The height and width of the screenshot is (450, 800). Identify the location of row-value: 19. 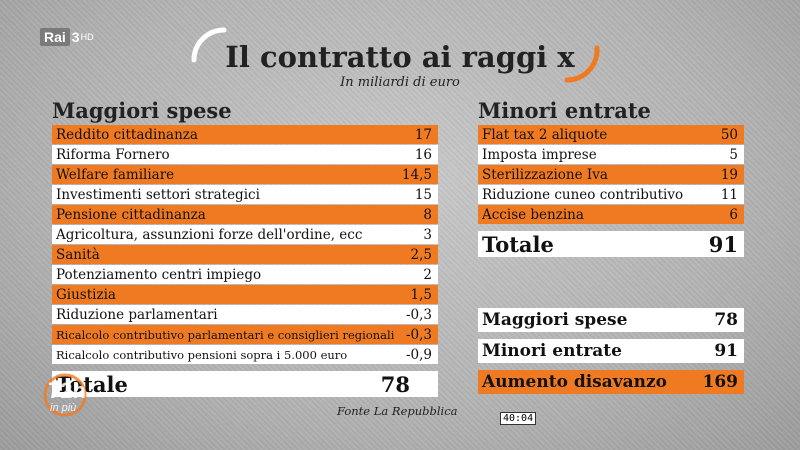
(729, 174).